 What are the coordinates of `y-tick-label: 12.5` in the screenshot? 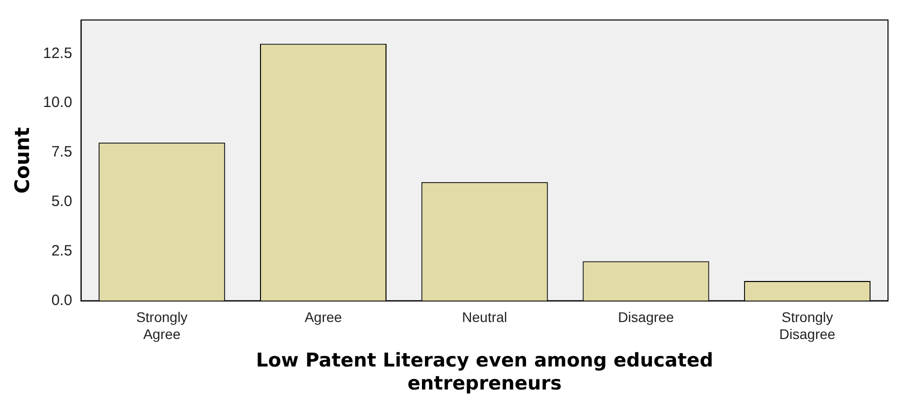 It's located at (57, 53).